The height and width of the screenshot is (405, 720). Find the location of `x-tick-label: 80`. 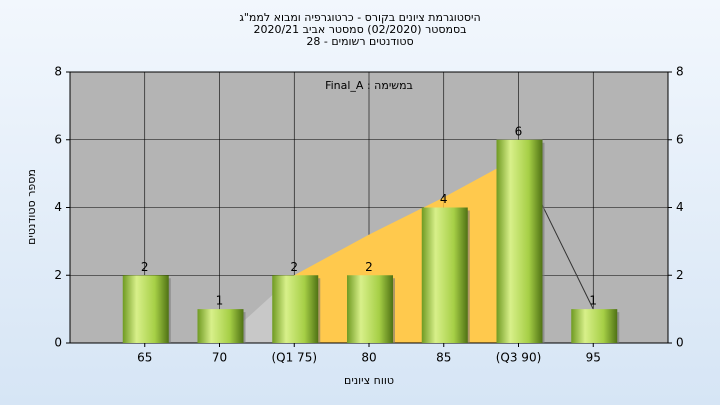

x-tick-label: 80 is located at coordinates (368, 358).